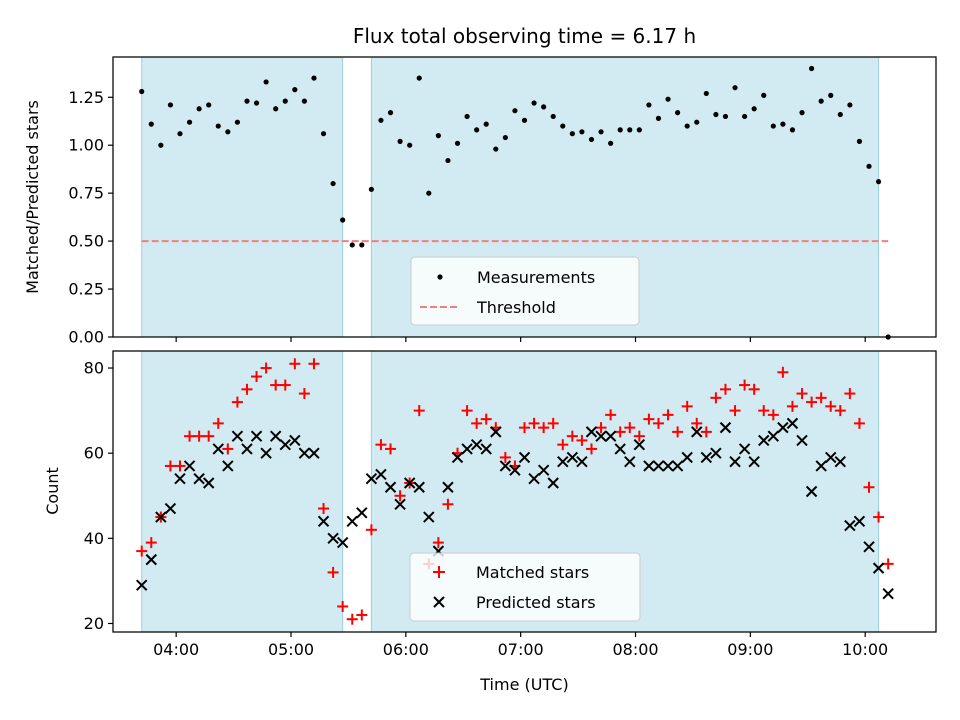 The image size is (960, 720). What do you see at coordinates (865, 649) in the screenshot?
I see `bottom-xtick-label: 10:00` at bounding box center [865, 649].